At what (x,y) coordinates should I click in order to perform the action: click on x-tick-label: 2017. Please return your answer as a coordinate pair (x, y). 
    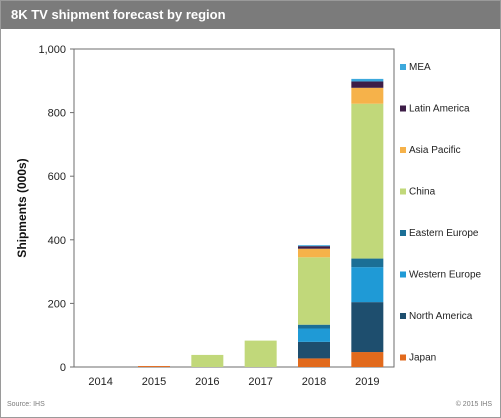
    Looking at the image, I should click on (260, 382).